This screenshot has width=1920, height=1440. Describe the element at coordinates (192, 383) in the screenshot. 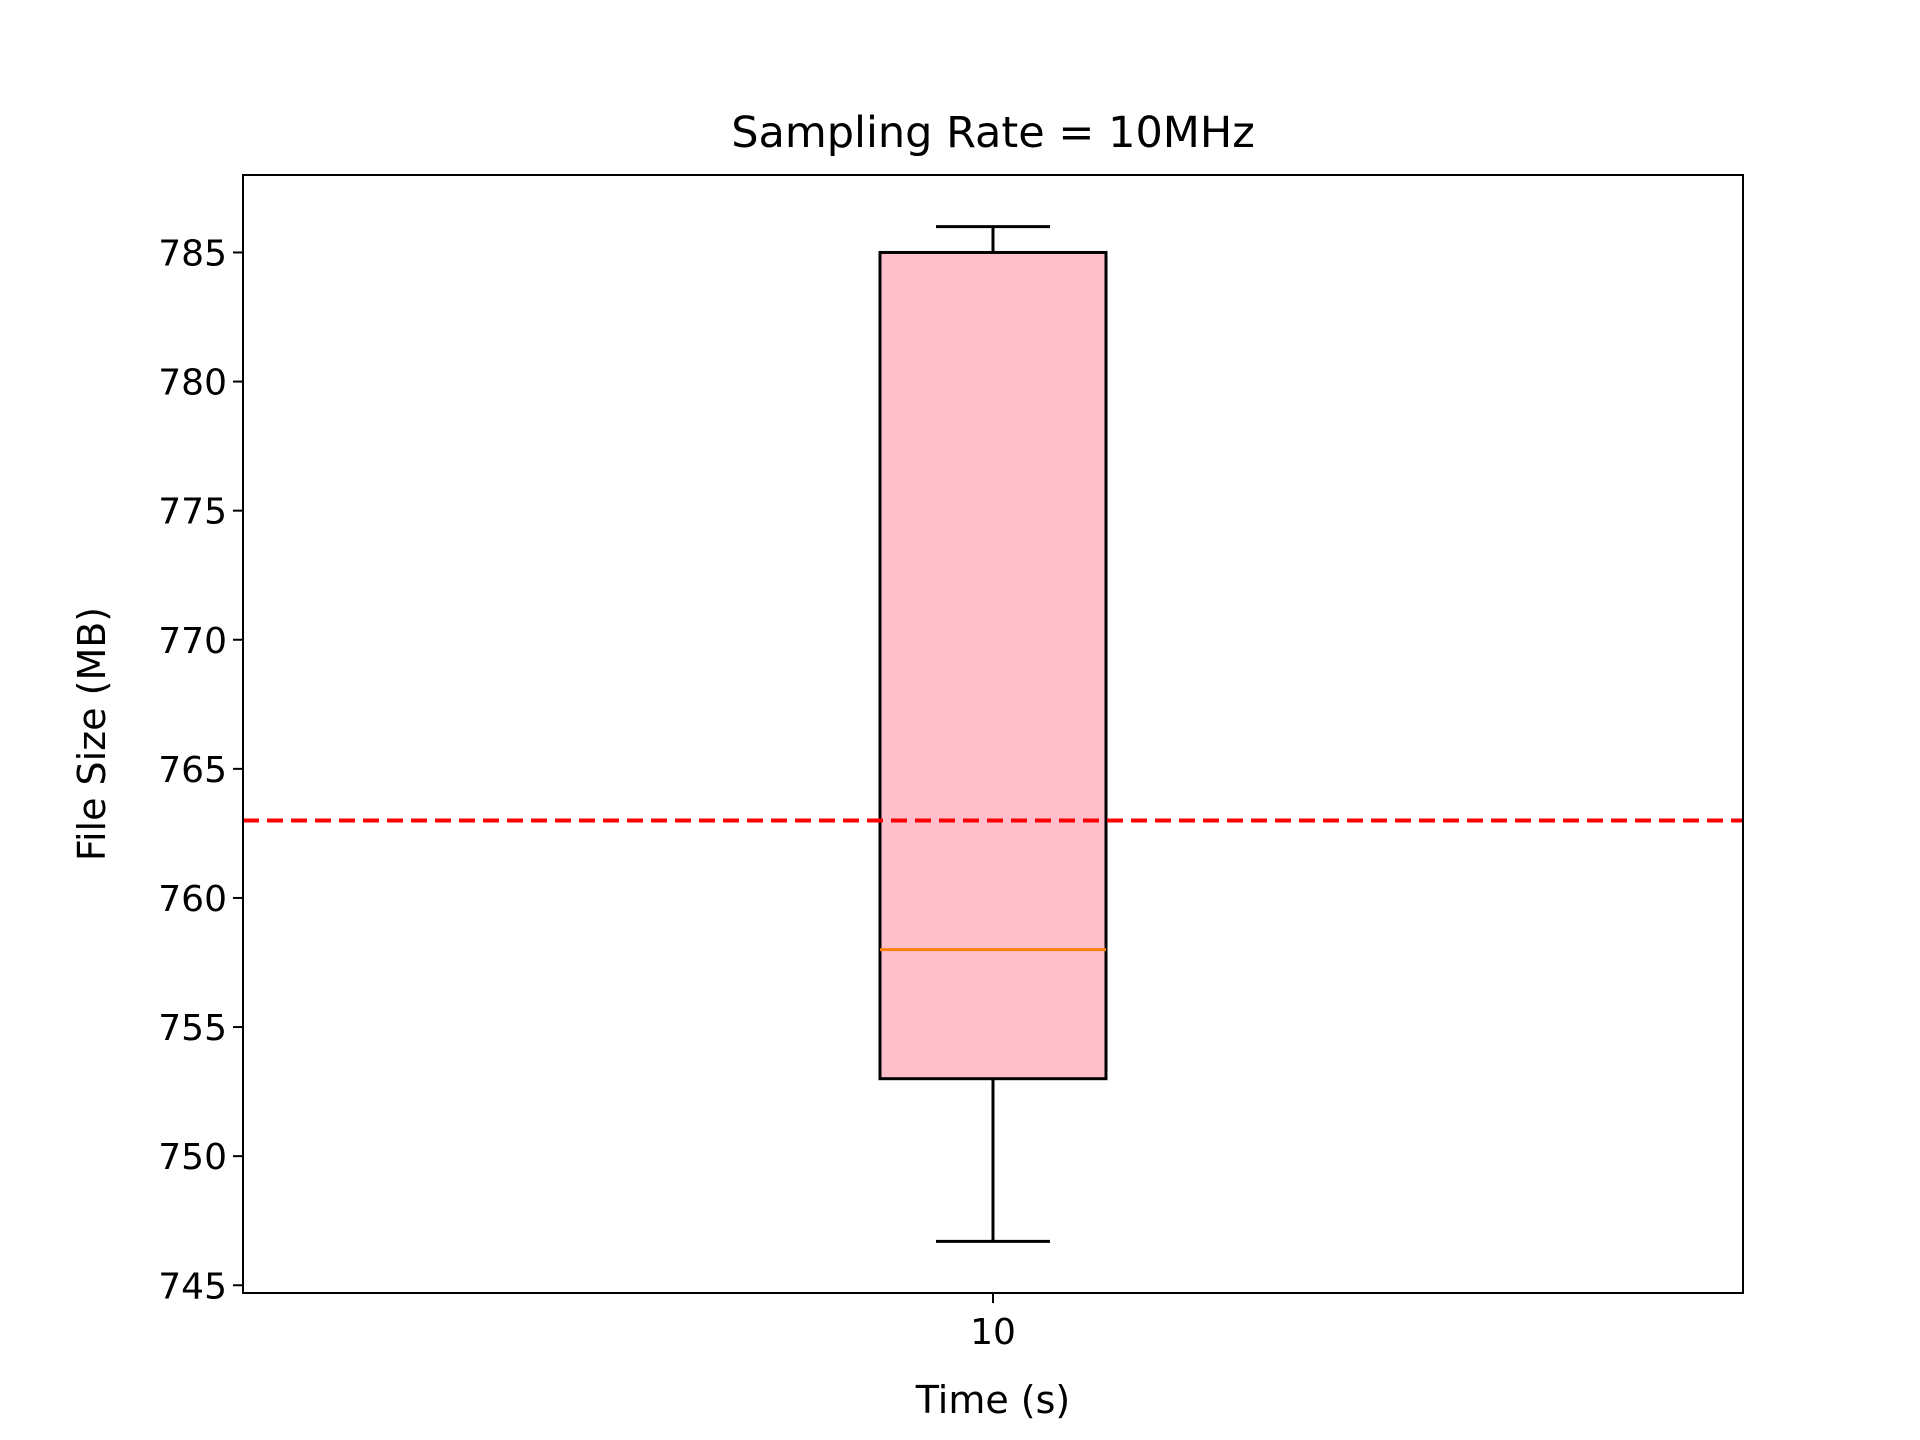

I see `y-tick-label: 780` at that location.